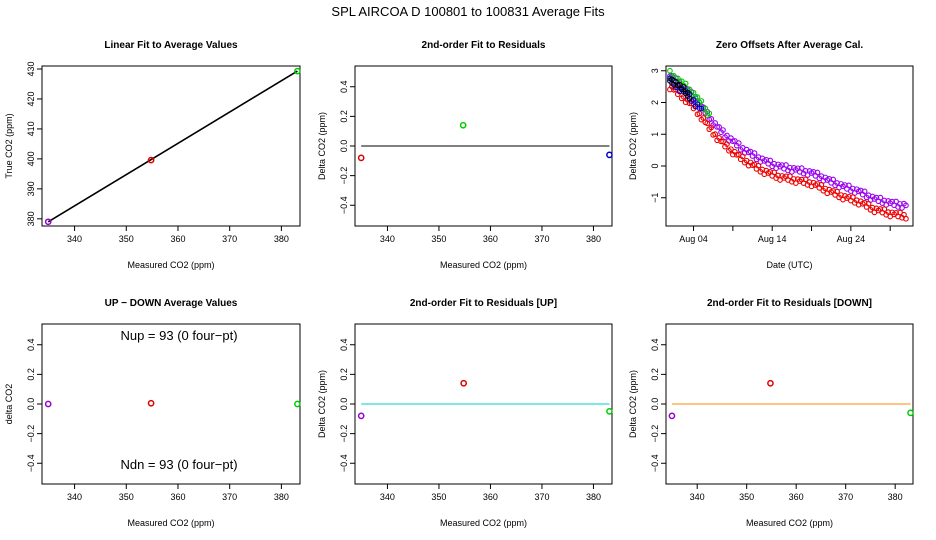 This screenshot has height=540, width=936. I want to click on y-tick-label: 400, so click(31, 158).